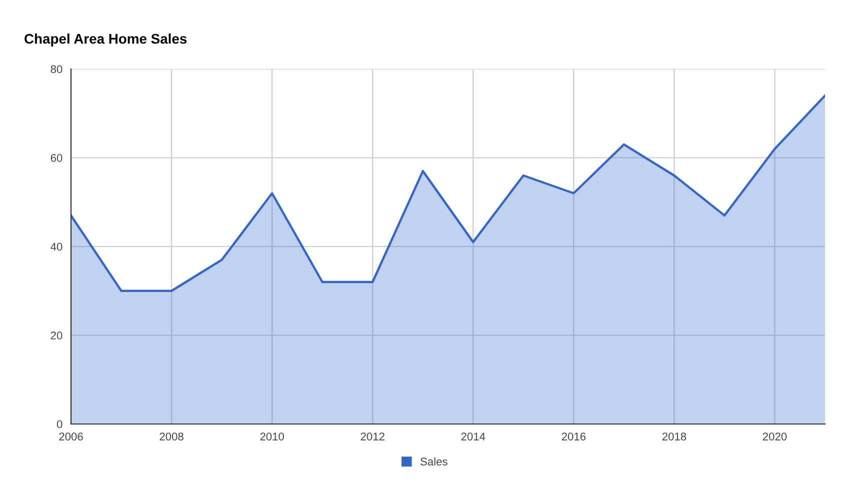  What do you see at coordinates (434, 461) in the screenshot?
I see `legend-label: Sales` at bounding box center [434, 461].